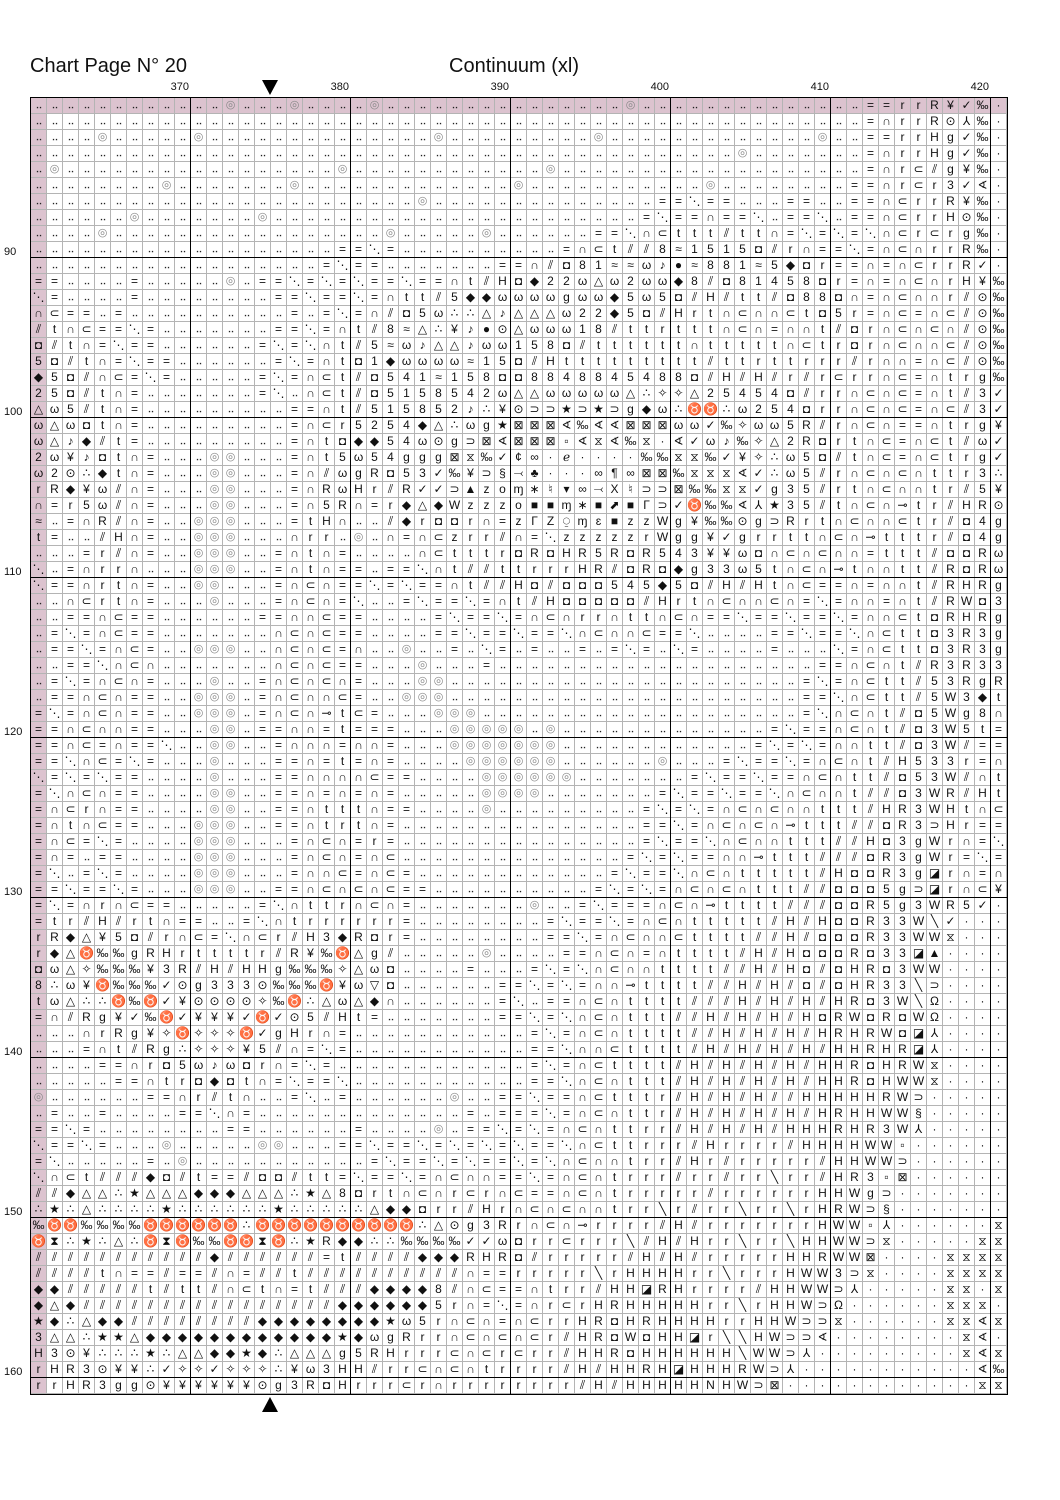 Image resolution: width=1060 pixels, height=1500 pixels. What do you see at coordinates (359, 1002) in the screenshot?
I see `chart-cell: △` at bounding box center [359, 1002].